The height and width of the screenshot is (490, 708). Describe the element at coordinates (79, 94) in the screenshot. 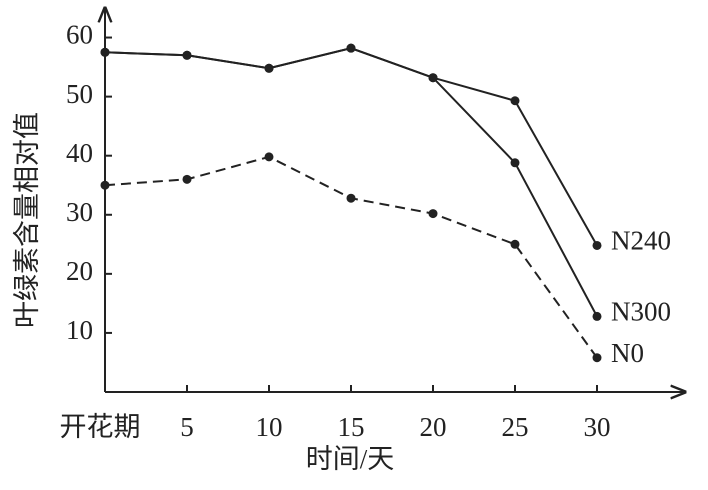

I see `y-tick-label: 50` at that location.